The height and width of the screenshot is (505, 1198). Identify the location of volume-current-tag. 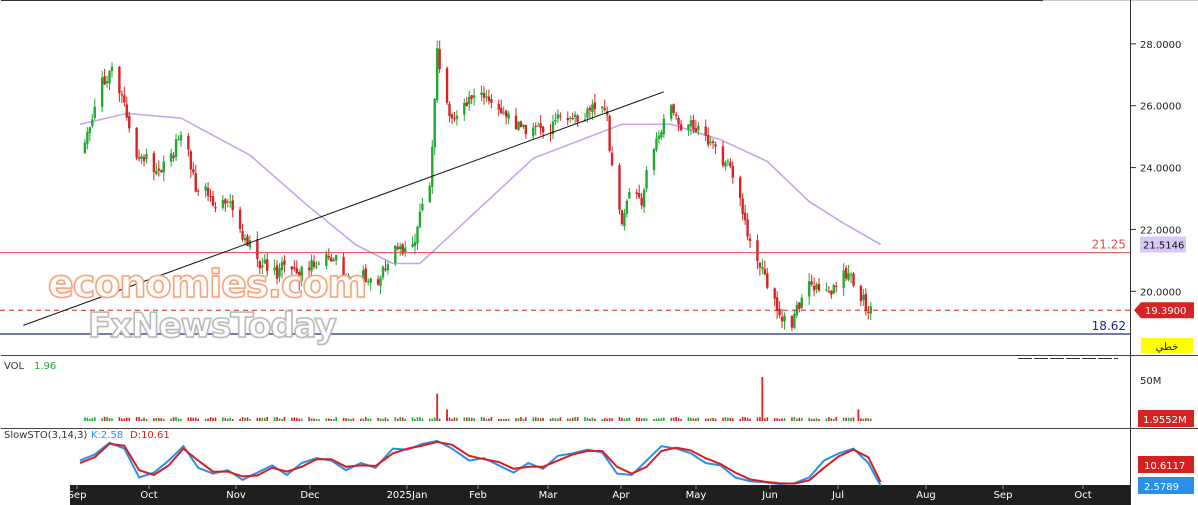
(1166, 418).